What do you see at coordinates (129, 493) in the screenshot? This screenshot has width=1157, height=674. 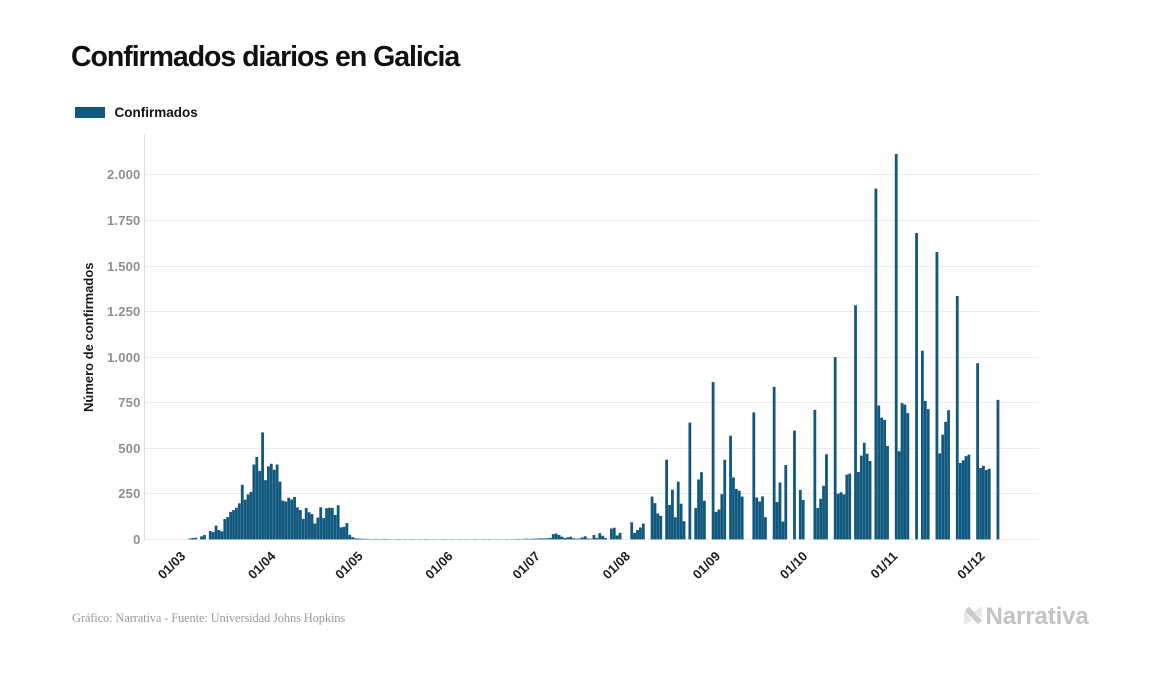 I see `svg-text: 250` at bounding box center [129, 493].